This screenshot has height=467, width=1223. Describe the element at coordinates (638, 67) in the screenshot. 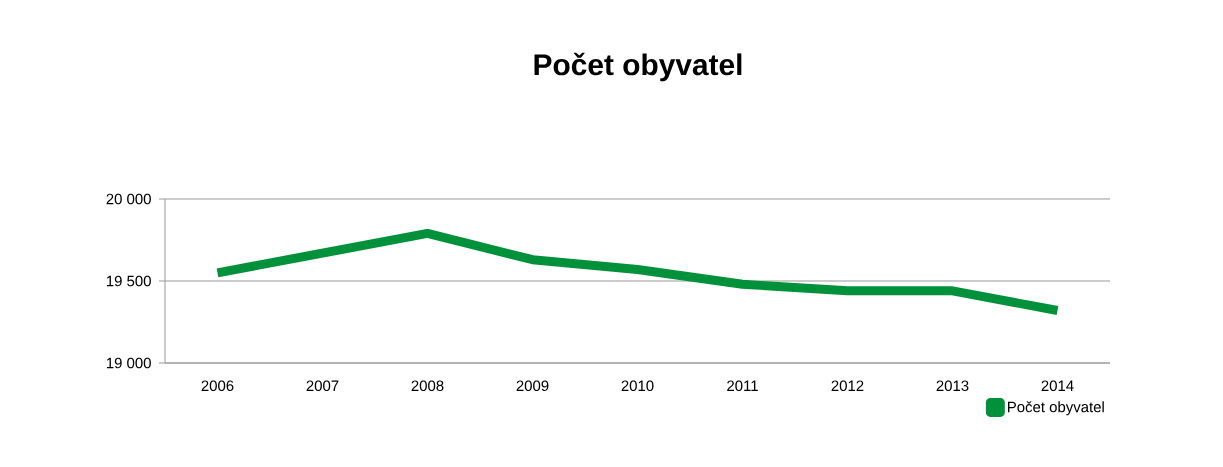

I see `chart-title: Počet obyvatel` at that location.